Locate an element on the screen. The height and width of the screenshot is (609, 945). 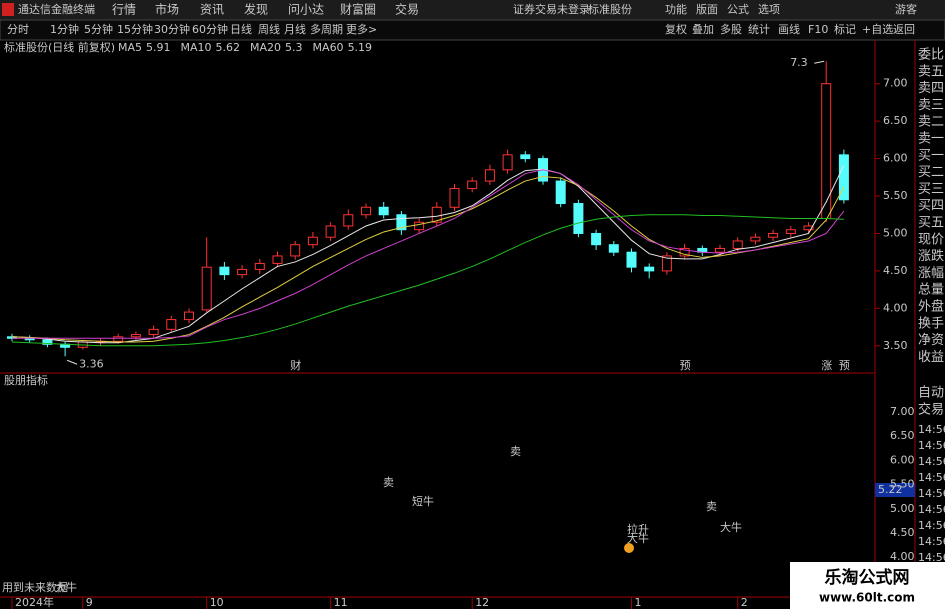
x-tick-label: 2024年 is located at coordinates (34, 602).